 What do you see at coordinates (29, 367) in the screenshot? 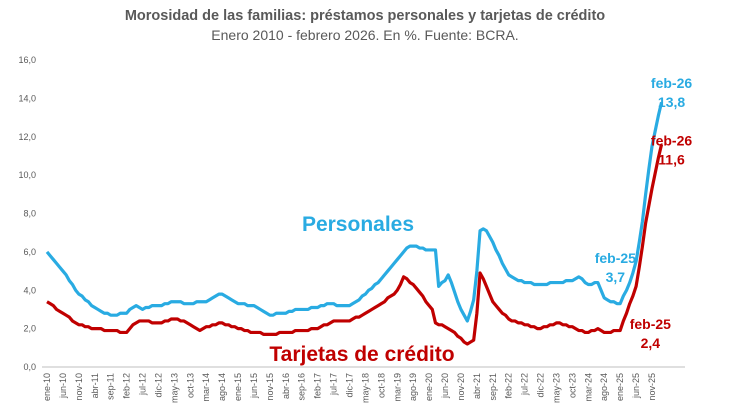
I see `y-tick-label: 0,0` at bounding box center [29, 367].